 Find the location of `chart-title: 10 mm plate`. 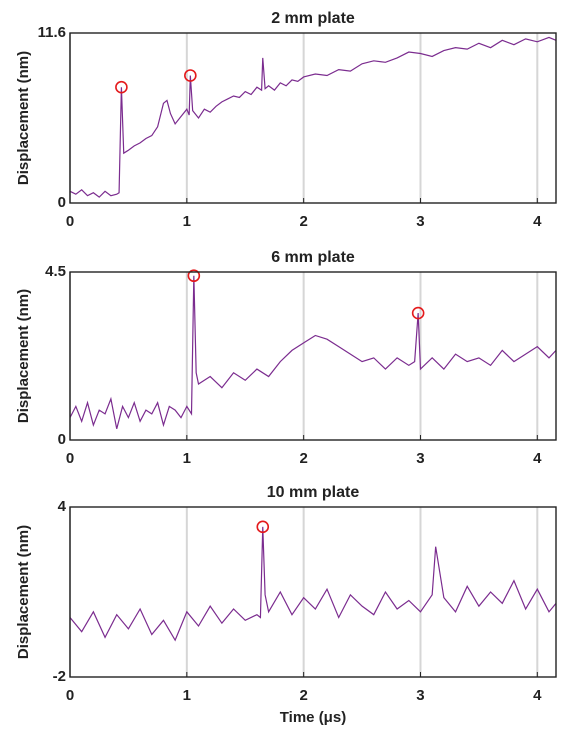

chart-title: 10 mm plate is located at coordinates (313, 492).